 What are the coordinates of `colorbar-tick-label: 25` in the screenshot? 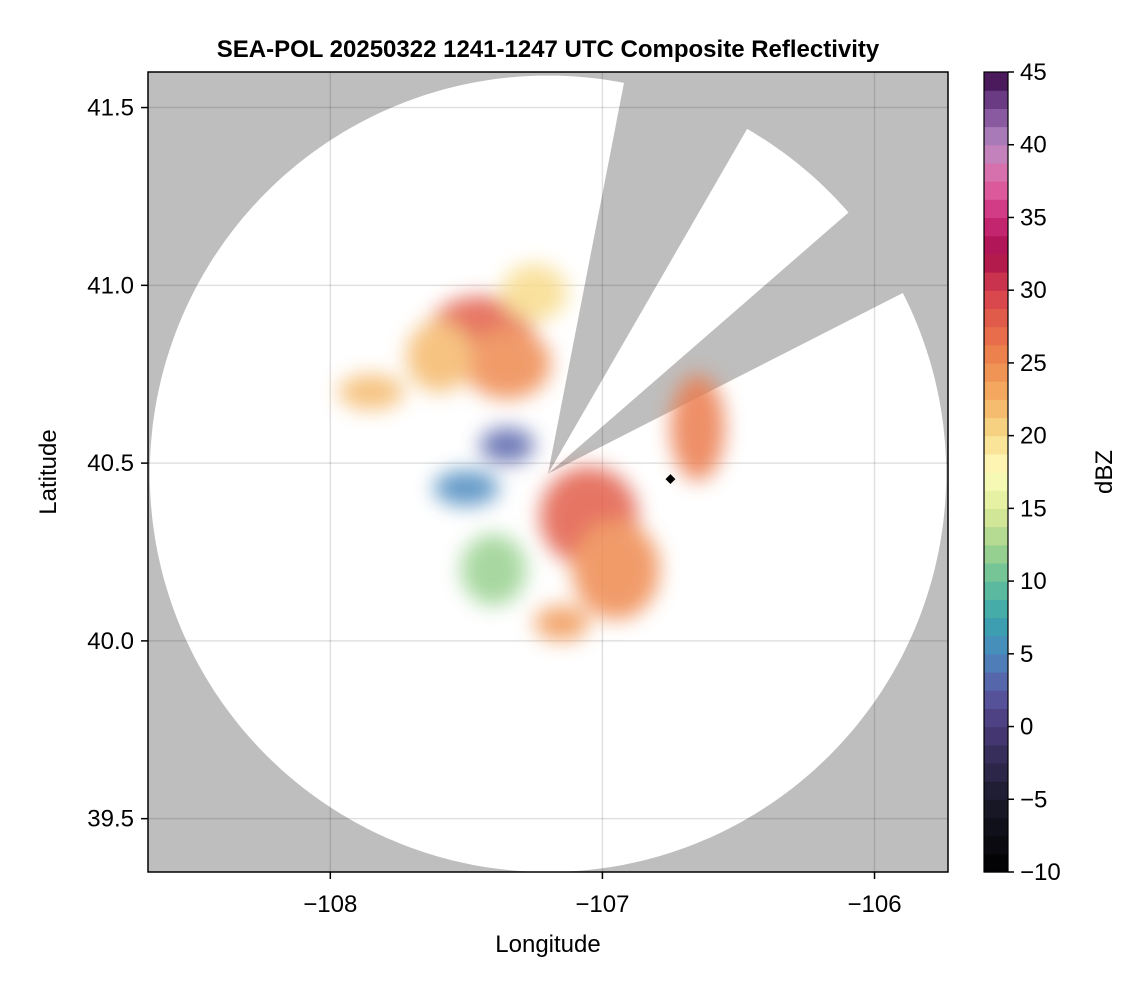 It's located at (1033, 363).